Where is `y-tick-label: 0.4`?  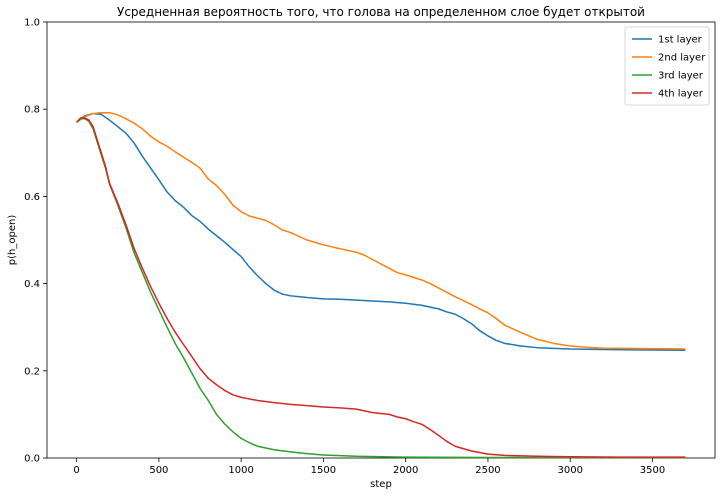
y-tick-label: 0.4 is located at coordinates (32, 284).